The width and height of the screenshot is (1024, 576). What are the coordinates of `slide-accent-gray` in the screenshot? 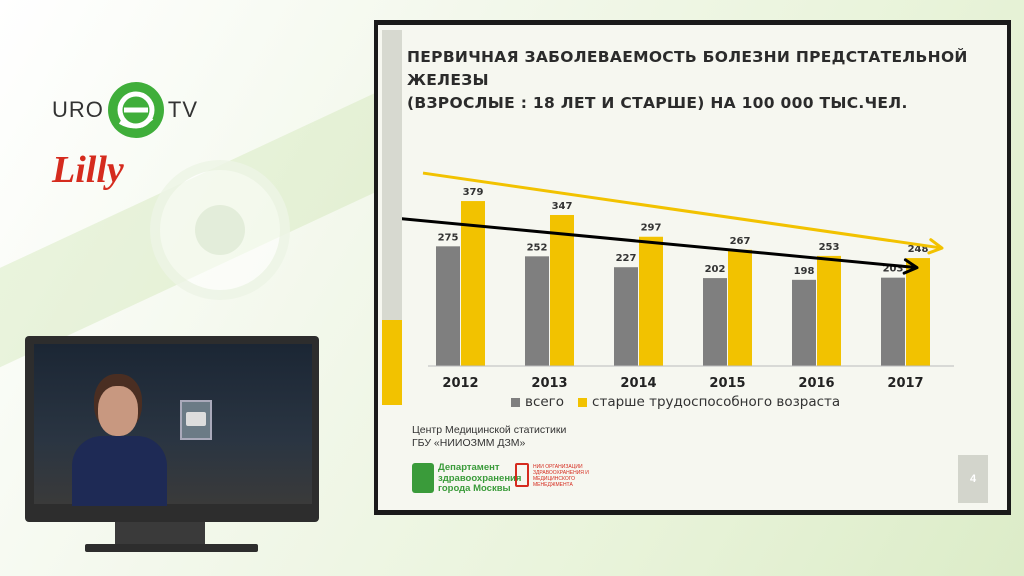 It's located at (392, 175).